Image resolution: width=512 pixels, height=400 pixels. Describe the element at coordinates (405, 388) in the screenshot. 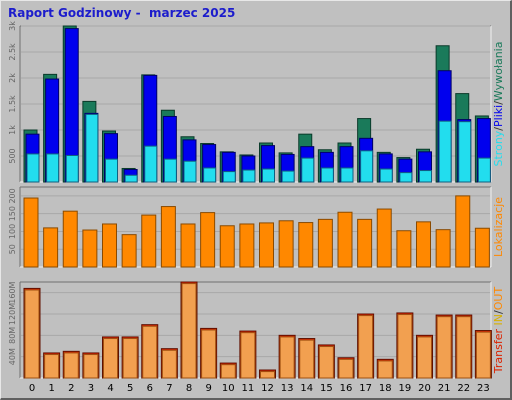

I see `xtick-label: 19` at that location.